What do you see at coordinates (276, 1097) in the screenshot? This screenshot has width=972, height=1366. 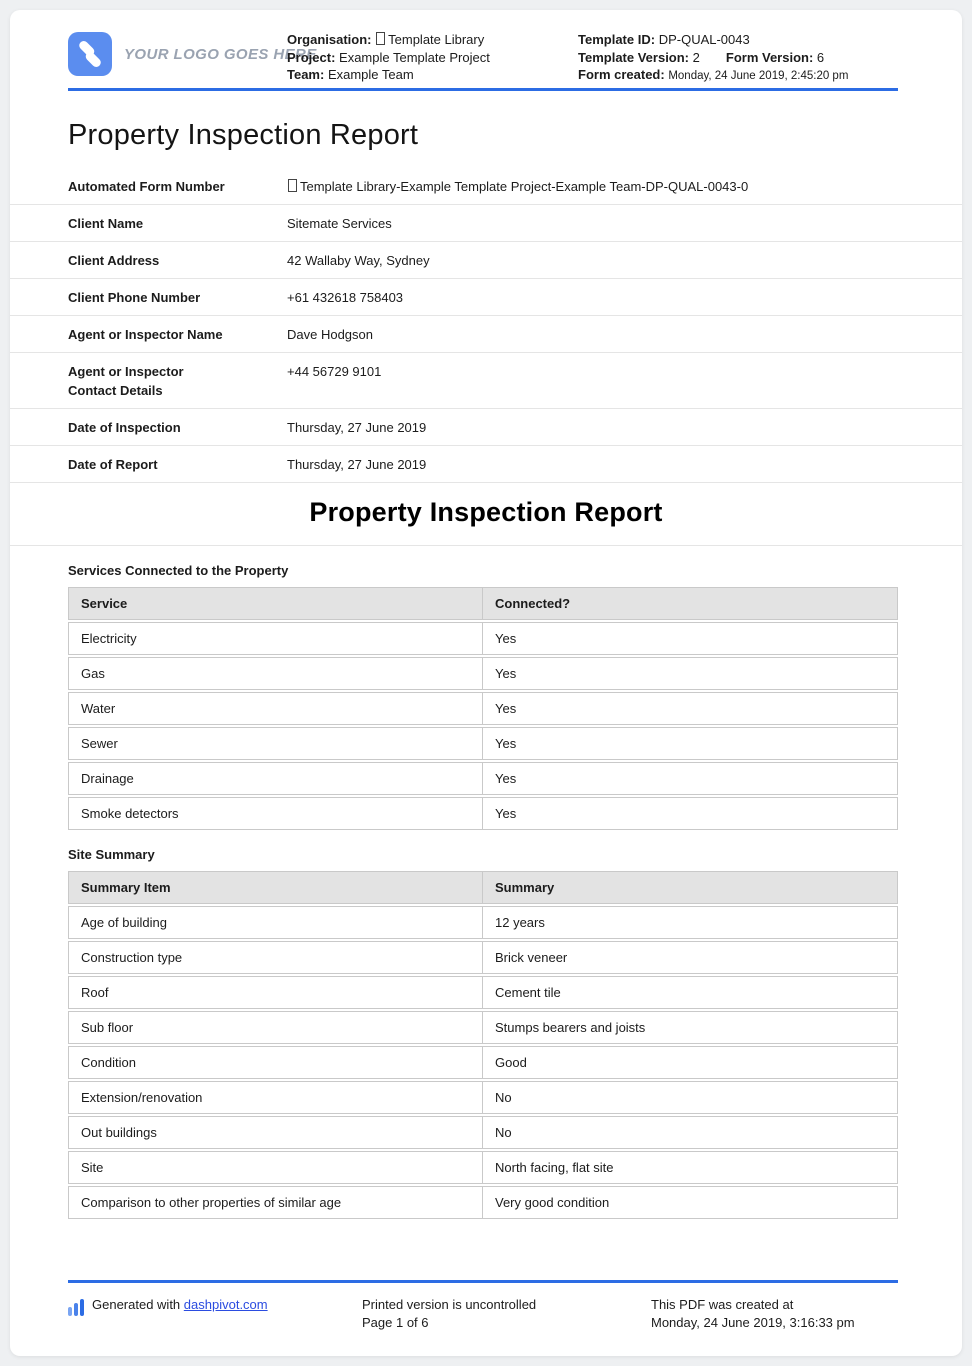 I see `table-cell: Extension/renovation` at bounding box center [276, 1097].